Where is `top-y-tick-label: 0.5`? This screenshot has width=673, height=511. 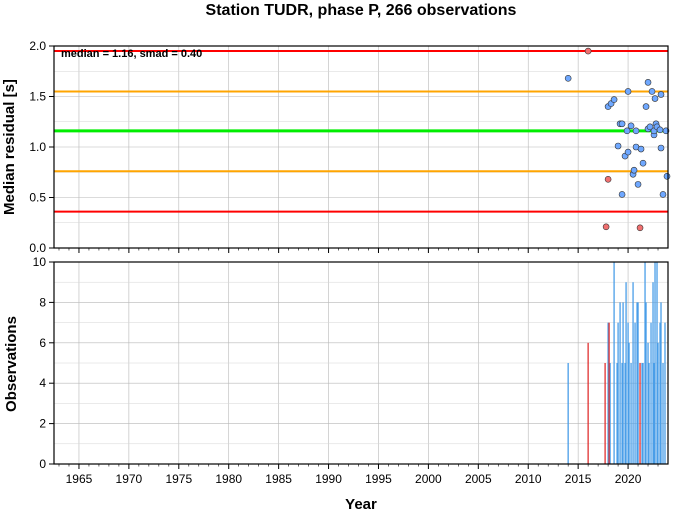 top-y-tick-label: 0.5 is located at coordinates (37, 198).